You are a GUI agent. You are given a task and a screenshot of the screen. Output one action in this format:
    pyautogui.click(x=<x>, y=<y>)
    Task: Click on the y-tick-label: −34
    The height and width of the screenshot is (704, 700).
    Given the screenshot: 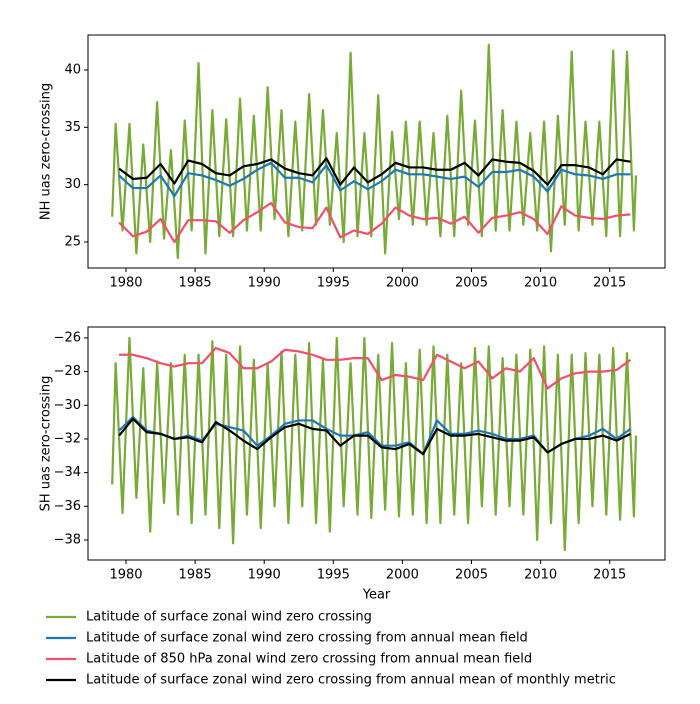 What is the action you would take?
    pyautogui.click(x=67, y=472)
    